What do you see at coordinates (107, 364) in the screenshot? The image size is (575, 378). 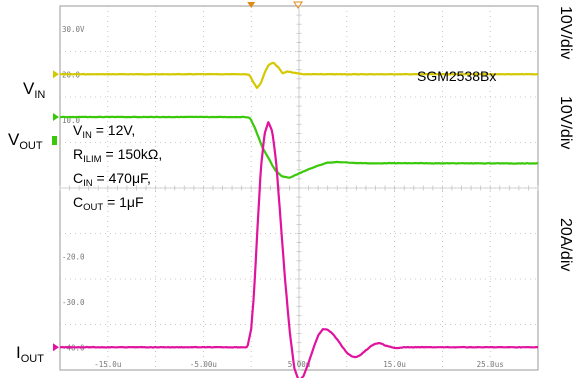 I see `x-tick-label: -15.0u` at bounding box center [107, 364].